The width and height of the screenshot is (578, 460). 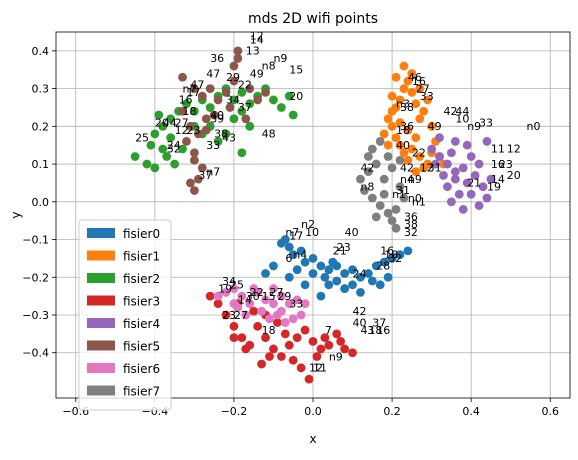 What do you see at coordinates (253, 296) in the screenshot?
I see `point-label: 30` at bounding box center [253, 296].